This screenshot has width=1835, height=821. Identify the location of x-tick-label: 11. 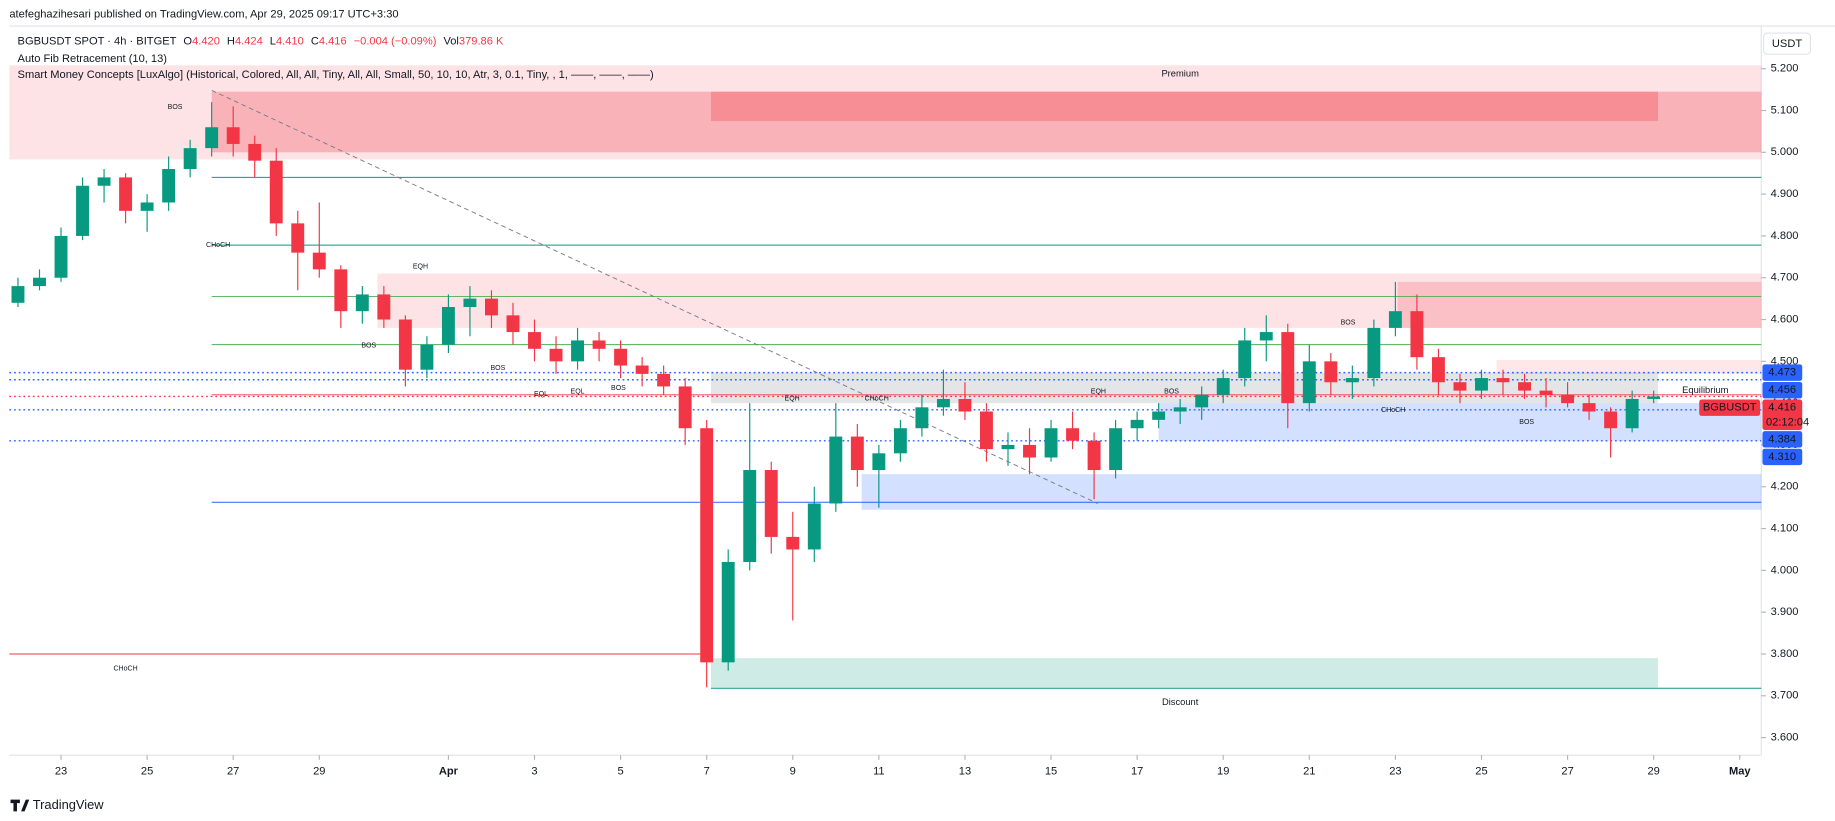
(879, 771).